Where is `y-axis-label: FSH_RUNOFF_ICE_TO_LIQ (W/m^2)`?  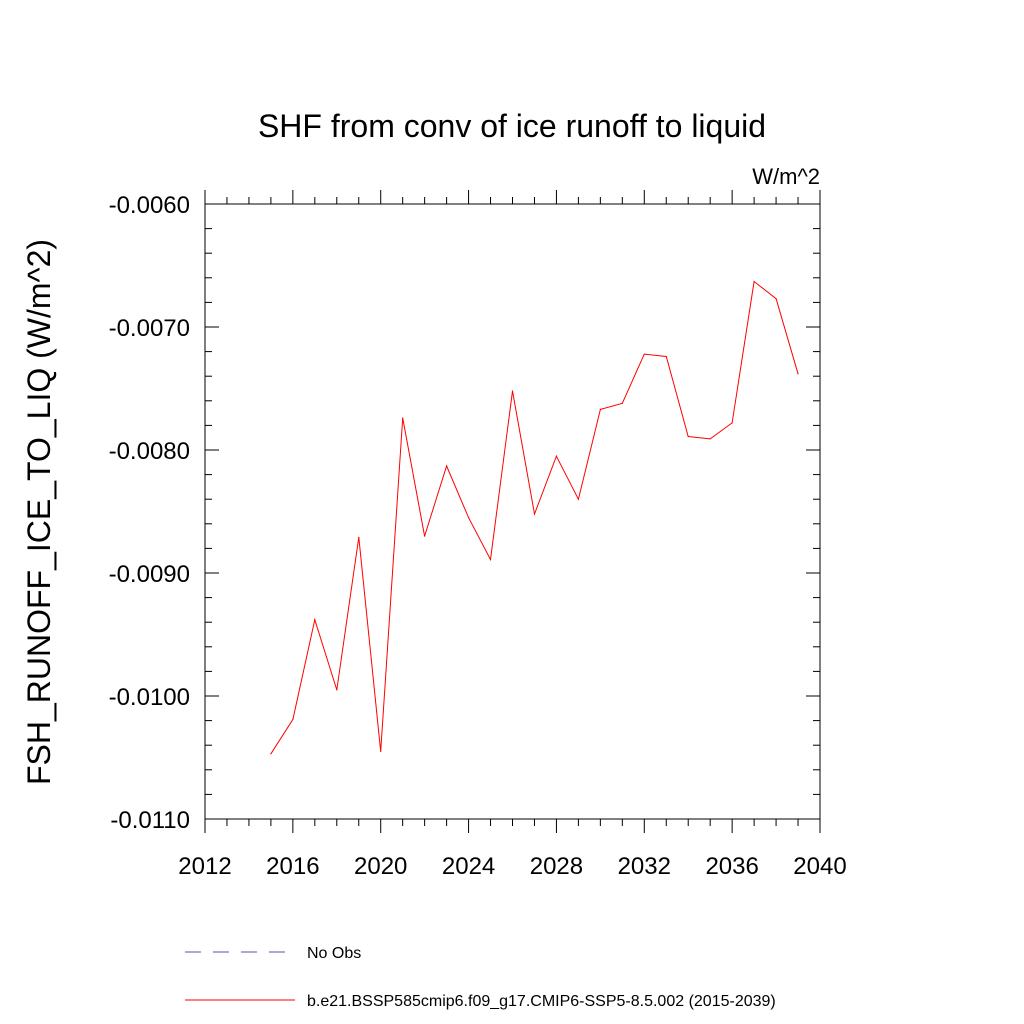 y-axis-label: FSH_RUNOFF_ICE_TO_LIQ (W/m^2) is located at coordinates (39, 512).